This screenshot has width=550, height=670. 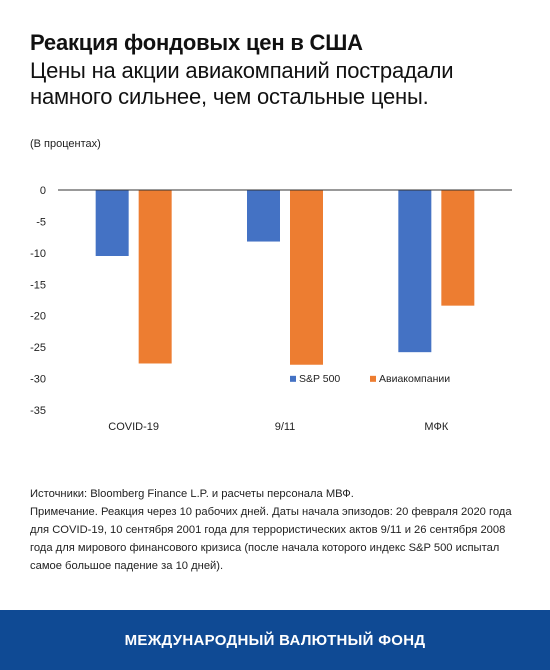 What do you see at coordinates (65, 144) in the screenshot?
I see `unit-label: (В процентах)` at bounding box center [65, 144].